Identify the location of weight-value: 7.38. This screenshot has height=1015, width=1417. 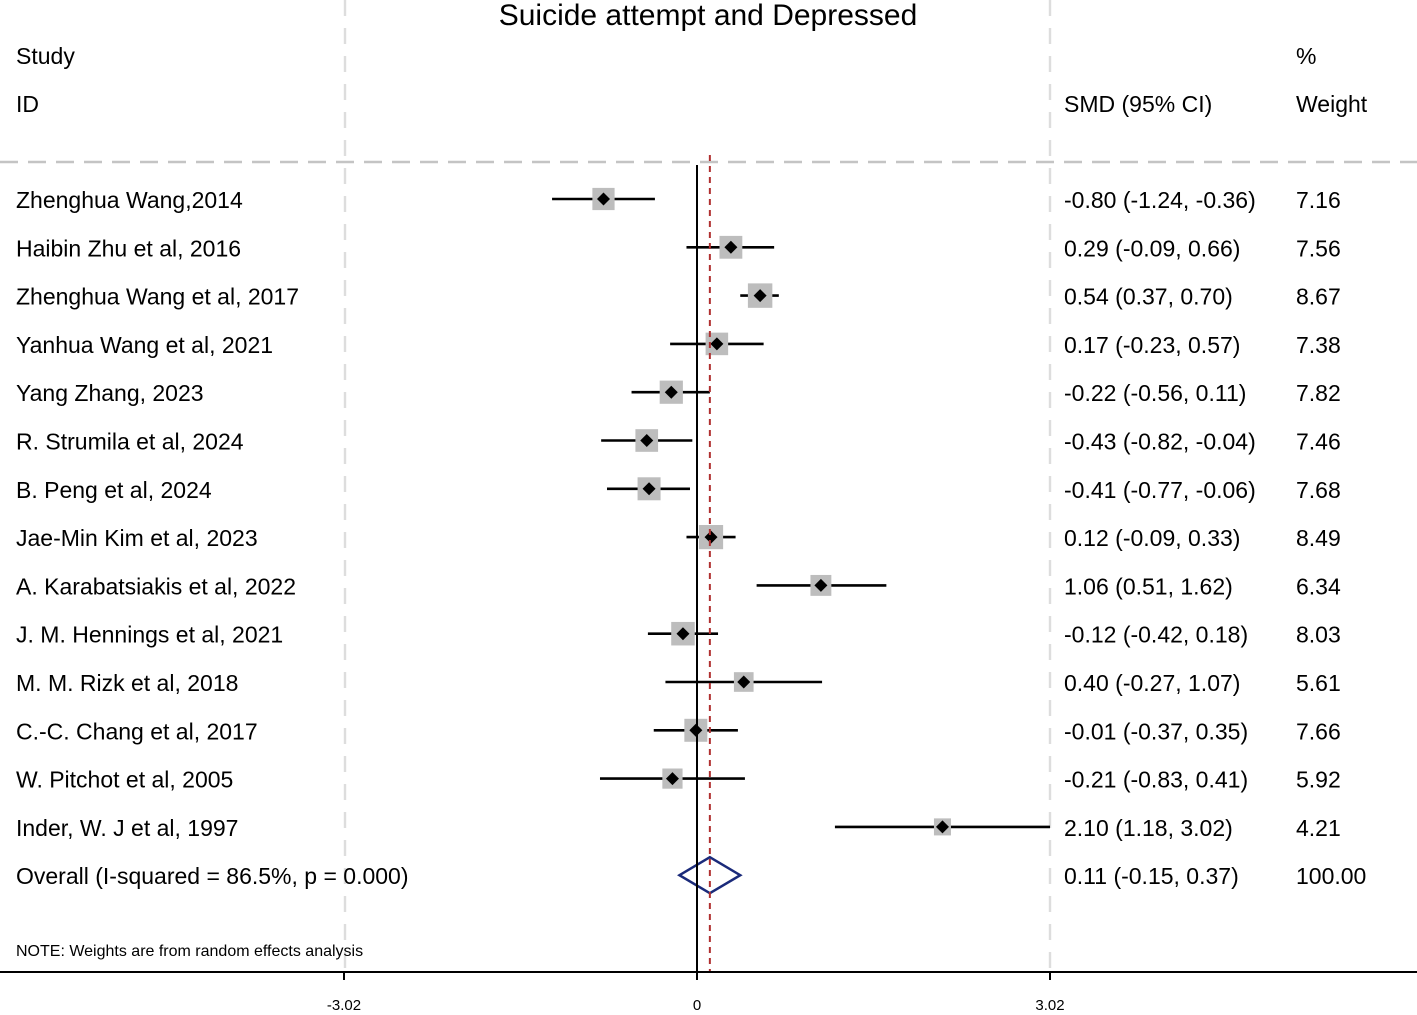
(1318, 345).